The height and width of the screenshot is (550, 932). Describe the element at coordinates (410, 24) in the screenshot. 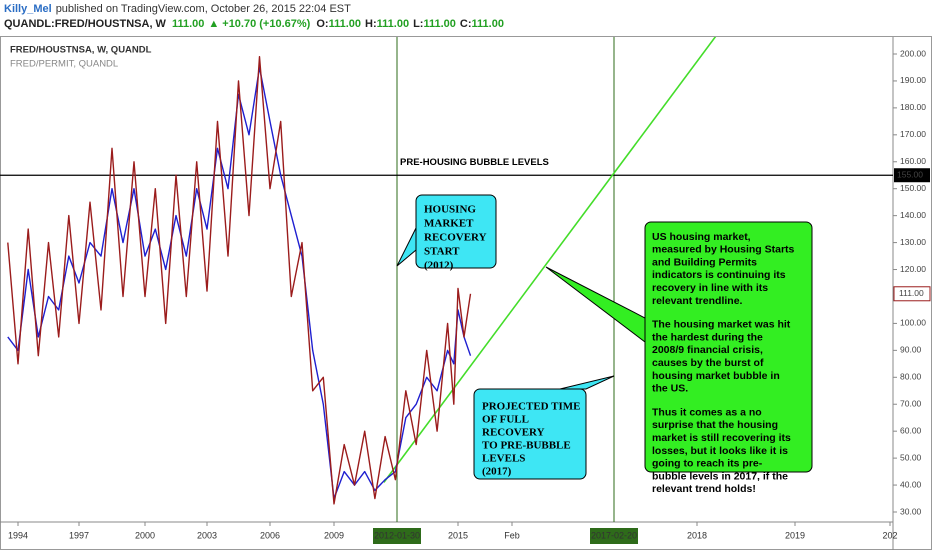

I see `ohlc: O:111.00 H:111.00 L:111.00 C:111.00` at that location.